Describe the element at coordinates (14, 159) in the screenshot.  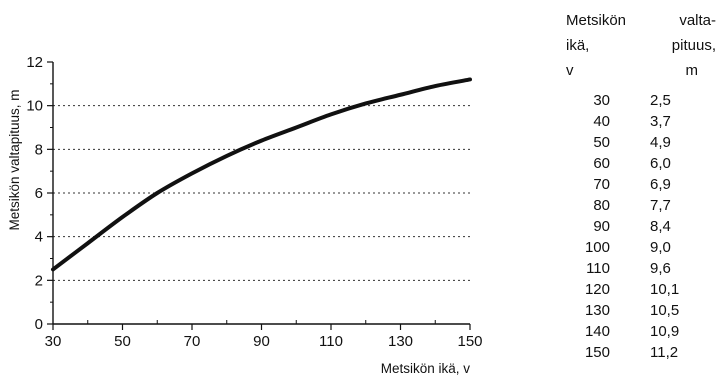
I see `y-axis-label: Metsikön valtapituus, m` at that location.